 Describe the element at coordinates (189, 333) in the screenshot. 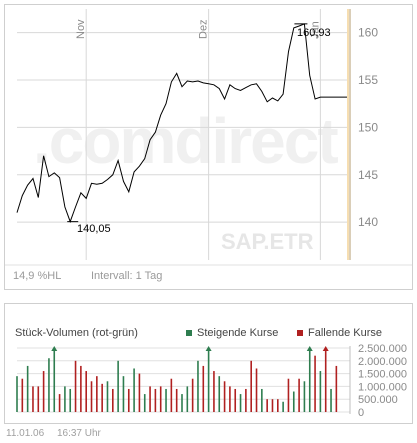

I see `legend-up-swatch` at that location.